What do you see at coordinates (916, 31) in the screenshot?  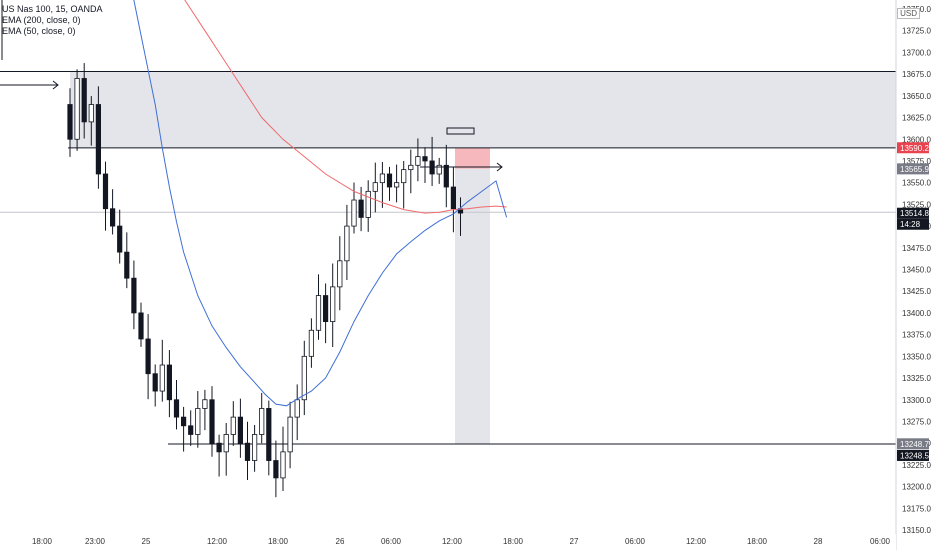 I see `price-tick-label: 13725.0` at bounding box center [916, 31].